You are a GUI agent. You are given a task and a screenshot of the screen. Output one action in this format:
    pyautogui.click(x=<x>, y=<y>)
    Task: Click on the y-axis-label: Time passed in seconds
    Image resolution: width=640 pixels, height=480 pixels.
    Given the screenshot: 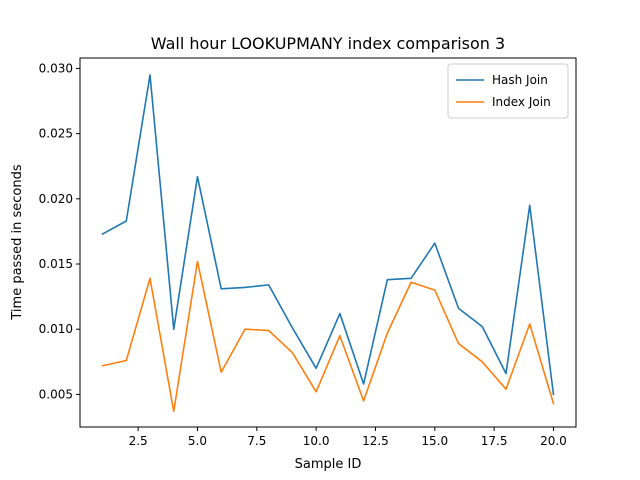 What is the action you would take?
    pyautogui.click(x=17, y=242)
    